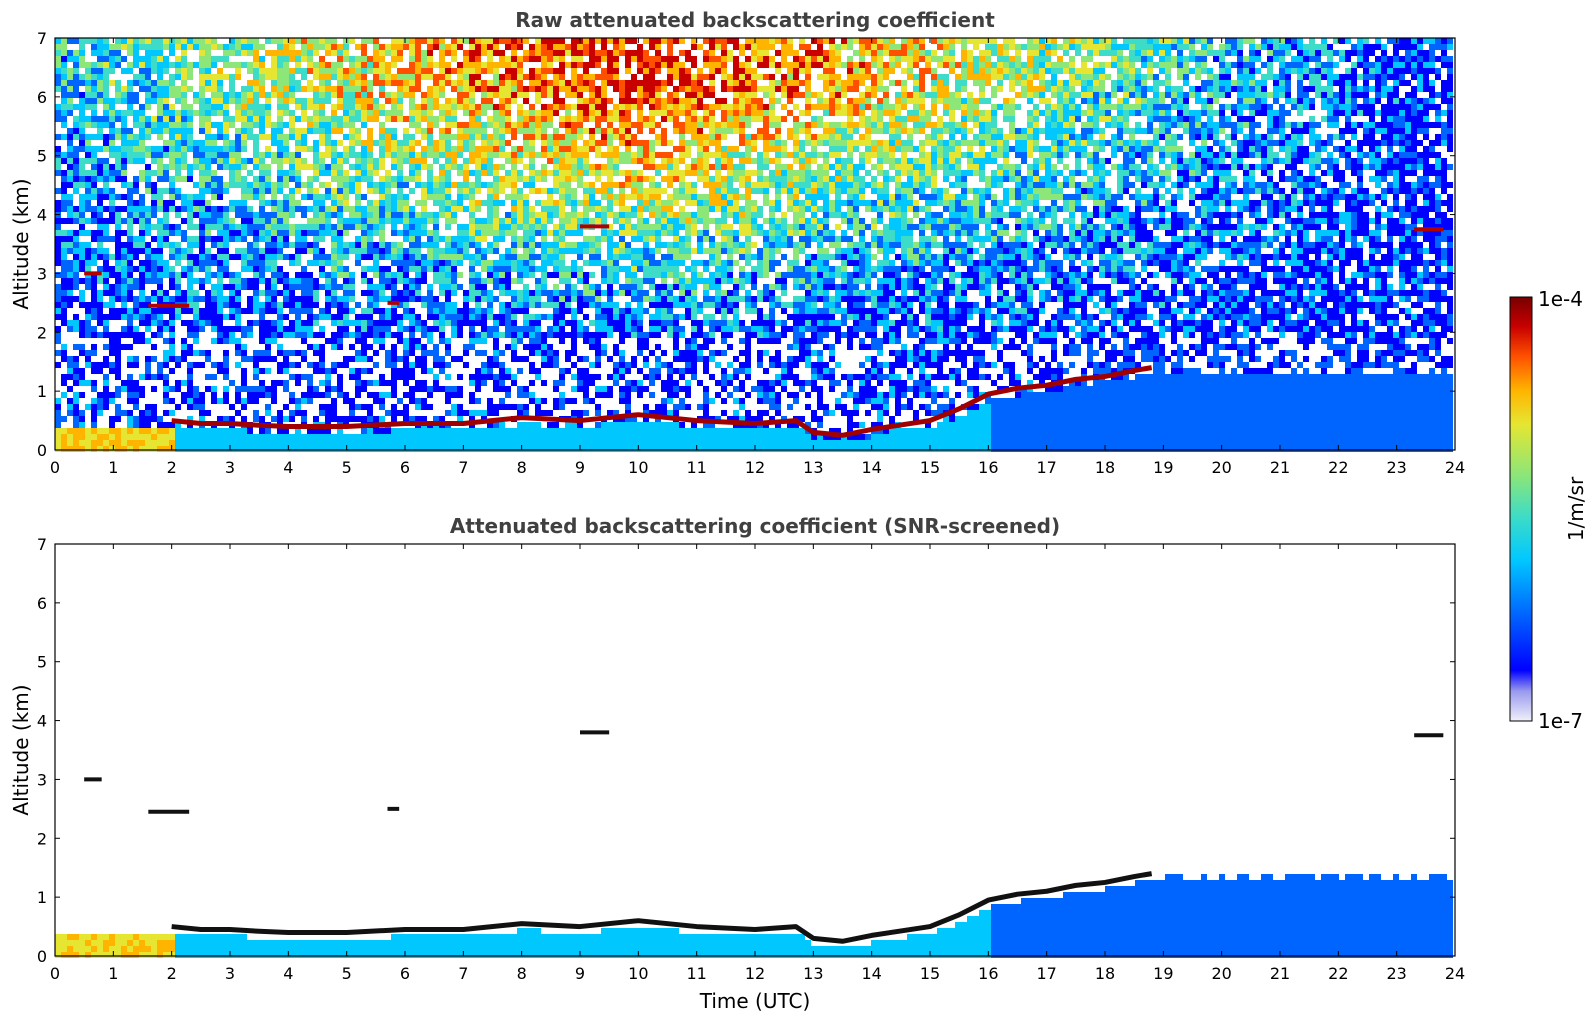 Image resolution: width=1595 pixels, height=1020 pixels. Describe the element at coordinates (755, 1001) in the screenshot. I see `x-axis-label: Time (UTC)` at that location.